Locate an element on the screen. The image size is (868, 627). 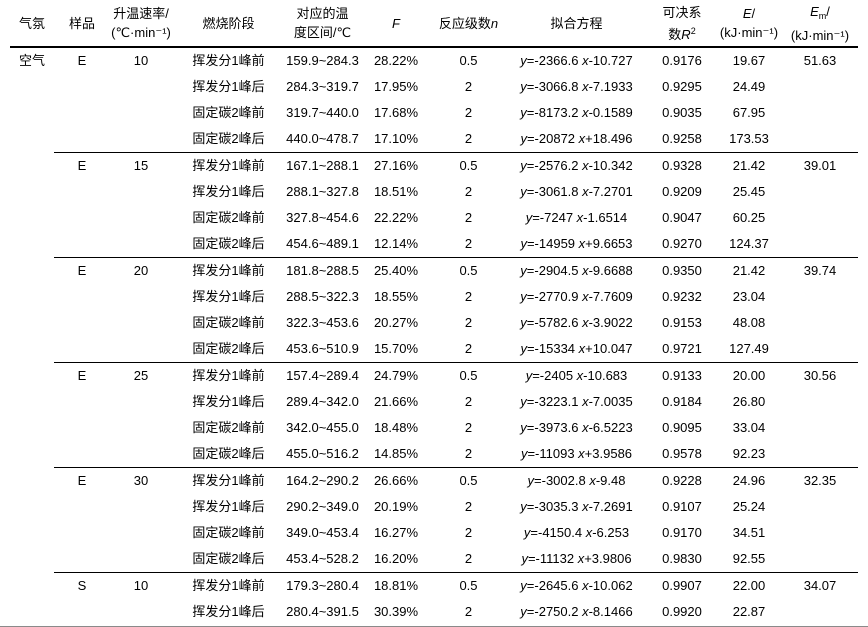
heating-rate-cell: 20 is located at coordinates (141, 310).